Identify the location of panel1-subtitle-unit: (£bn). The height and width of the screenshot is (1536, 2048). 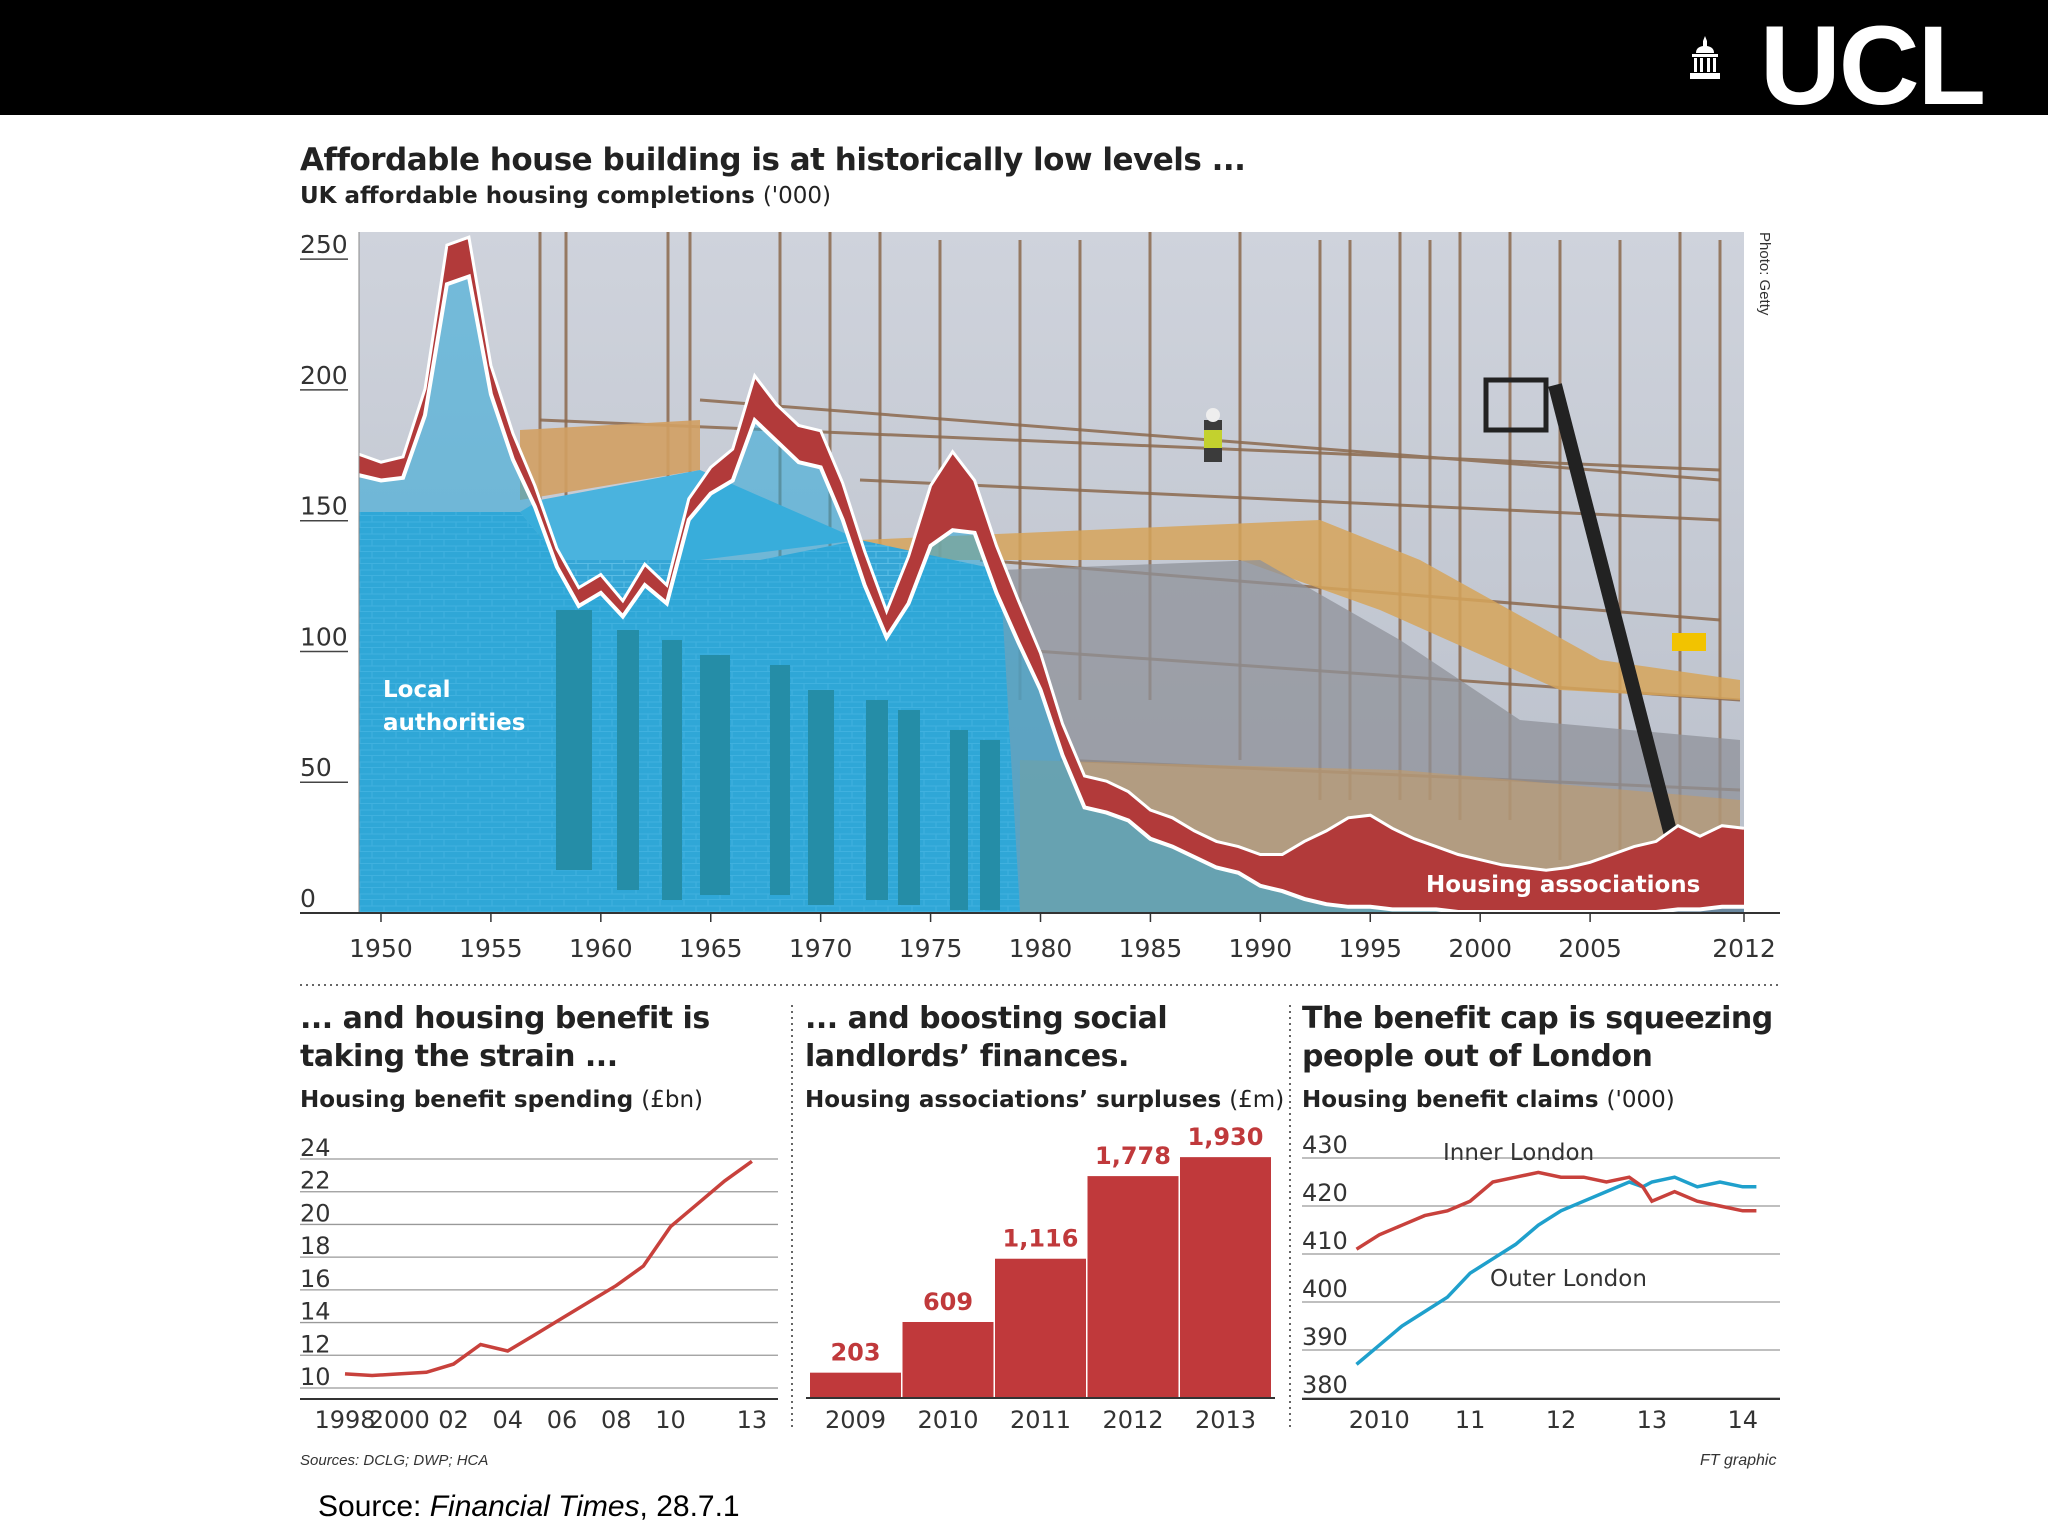
(672, 1100).